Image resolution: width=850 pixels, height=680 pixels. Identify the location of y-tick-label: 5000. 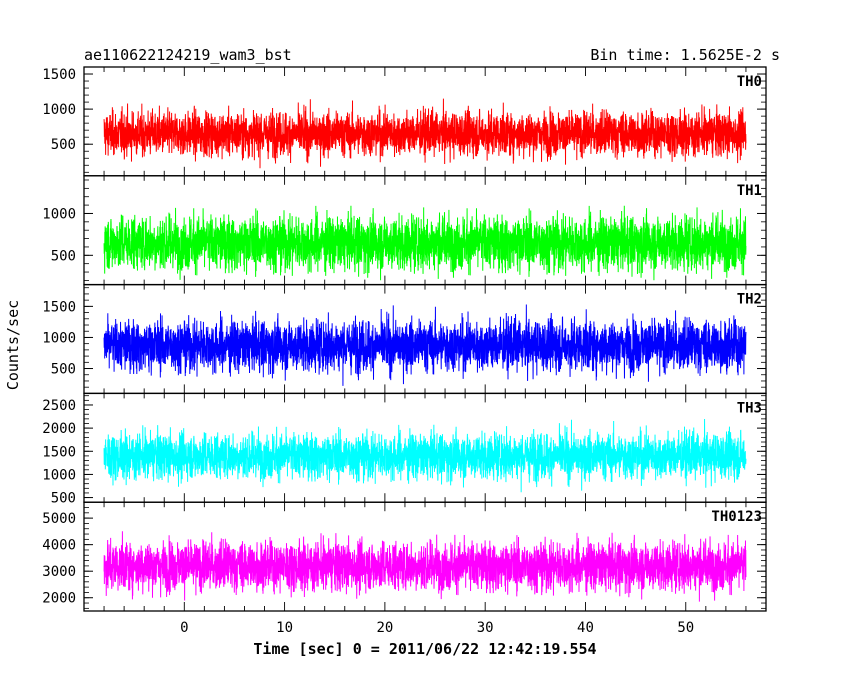
(59, 519).